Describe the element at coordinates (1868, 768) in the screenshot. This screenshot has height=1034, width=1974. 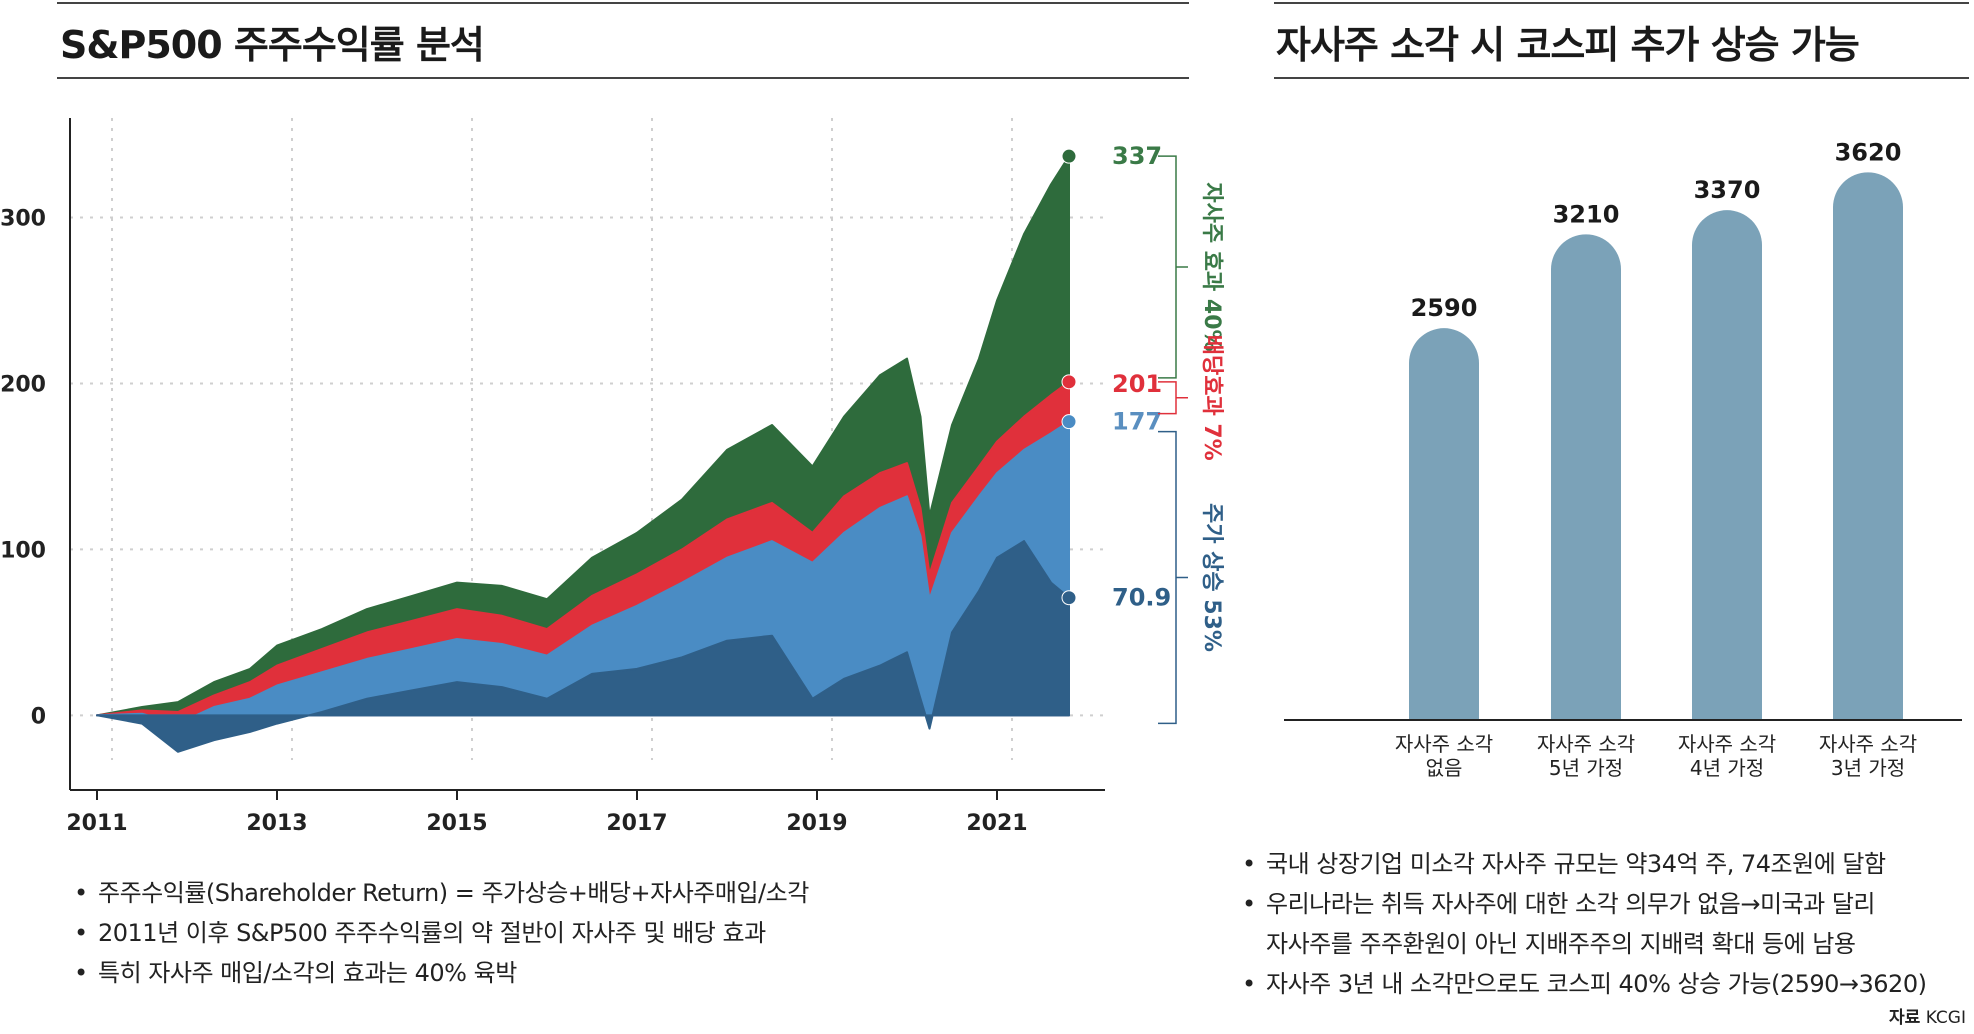
I see `bar-category-label: 3년 가정` at that location.